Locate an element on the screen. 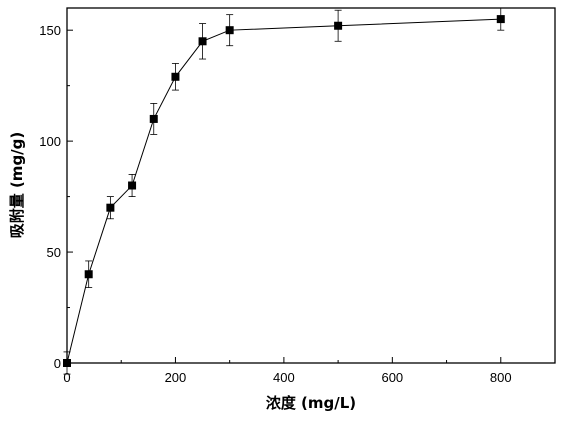 The image size is (562, 422). x-tick-label: 200 is located at coordinates (176, 377).